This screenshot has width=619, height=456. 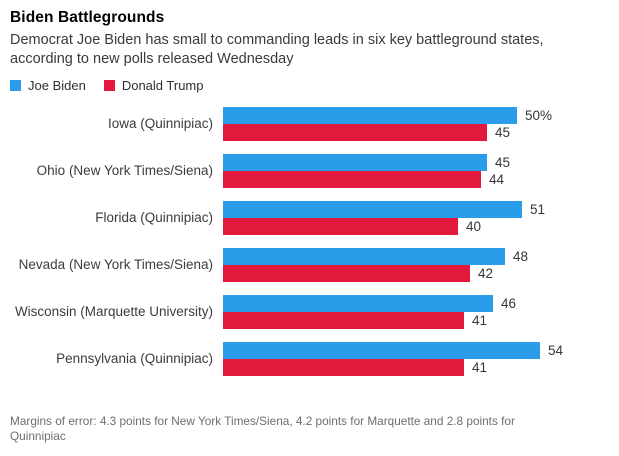 I want to click on category-label: Iowa (Quinnipiac), so click(x=160, y=123).